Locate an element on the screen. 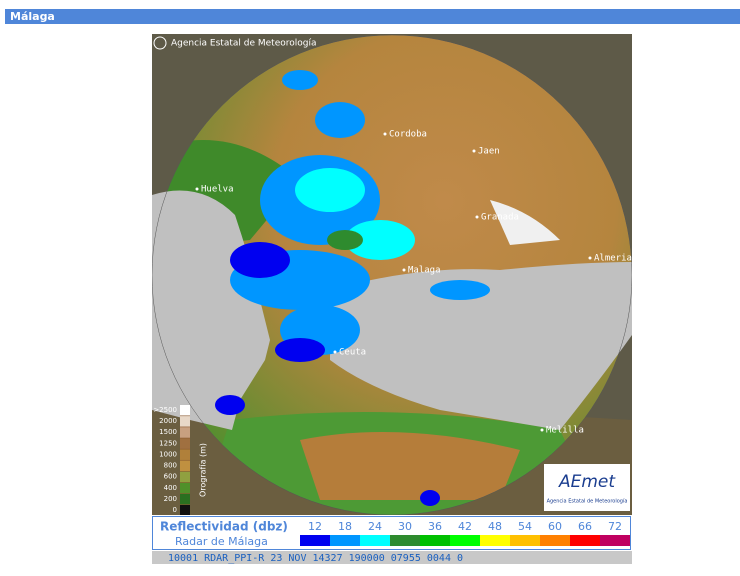 This screenshot has height=576, width=740. orography-label: 200 is located at coordinates (170, 499).